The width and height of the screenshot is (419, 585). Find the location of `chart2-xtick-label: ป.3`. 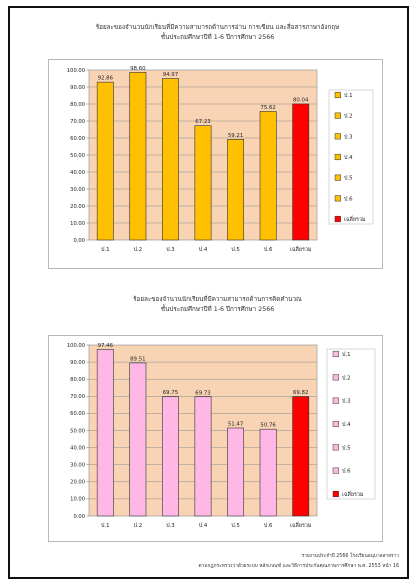

chart2-xtick-label: ป.3 is located at coordinates (170, 525).